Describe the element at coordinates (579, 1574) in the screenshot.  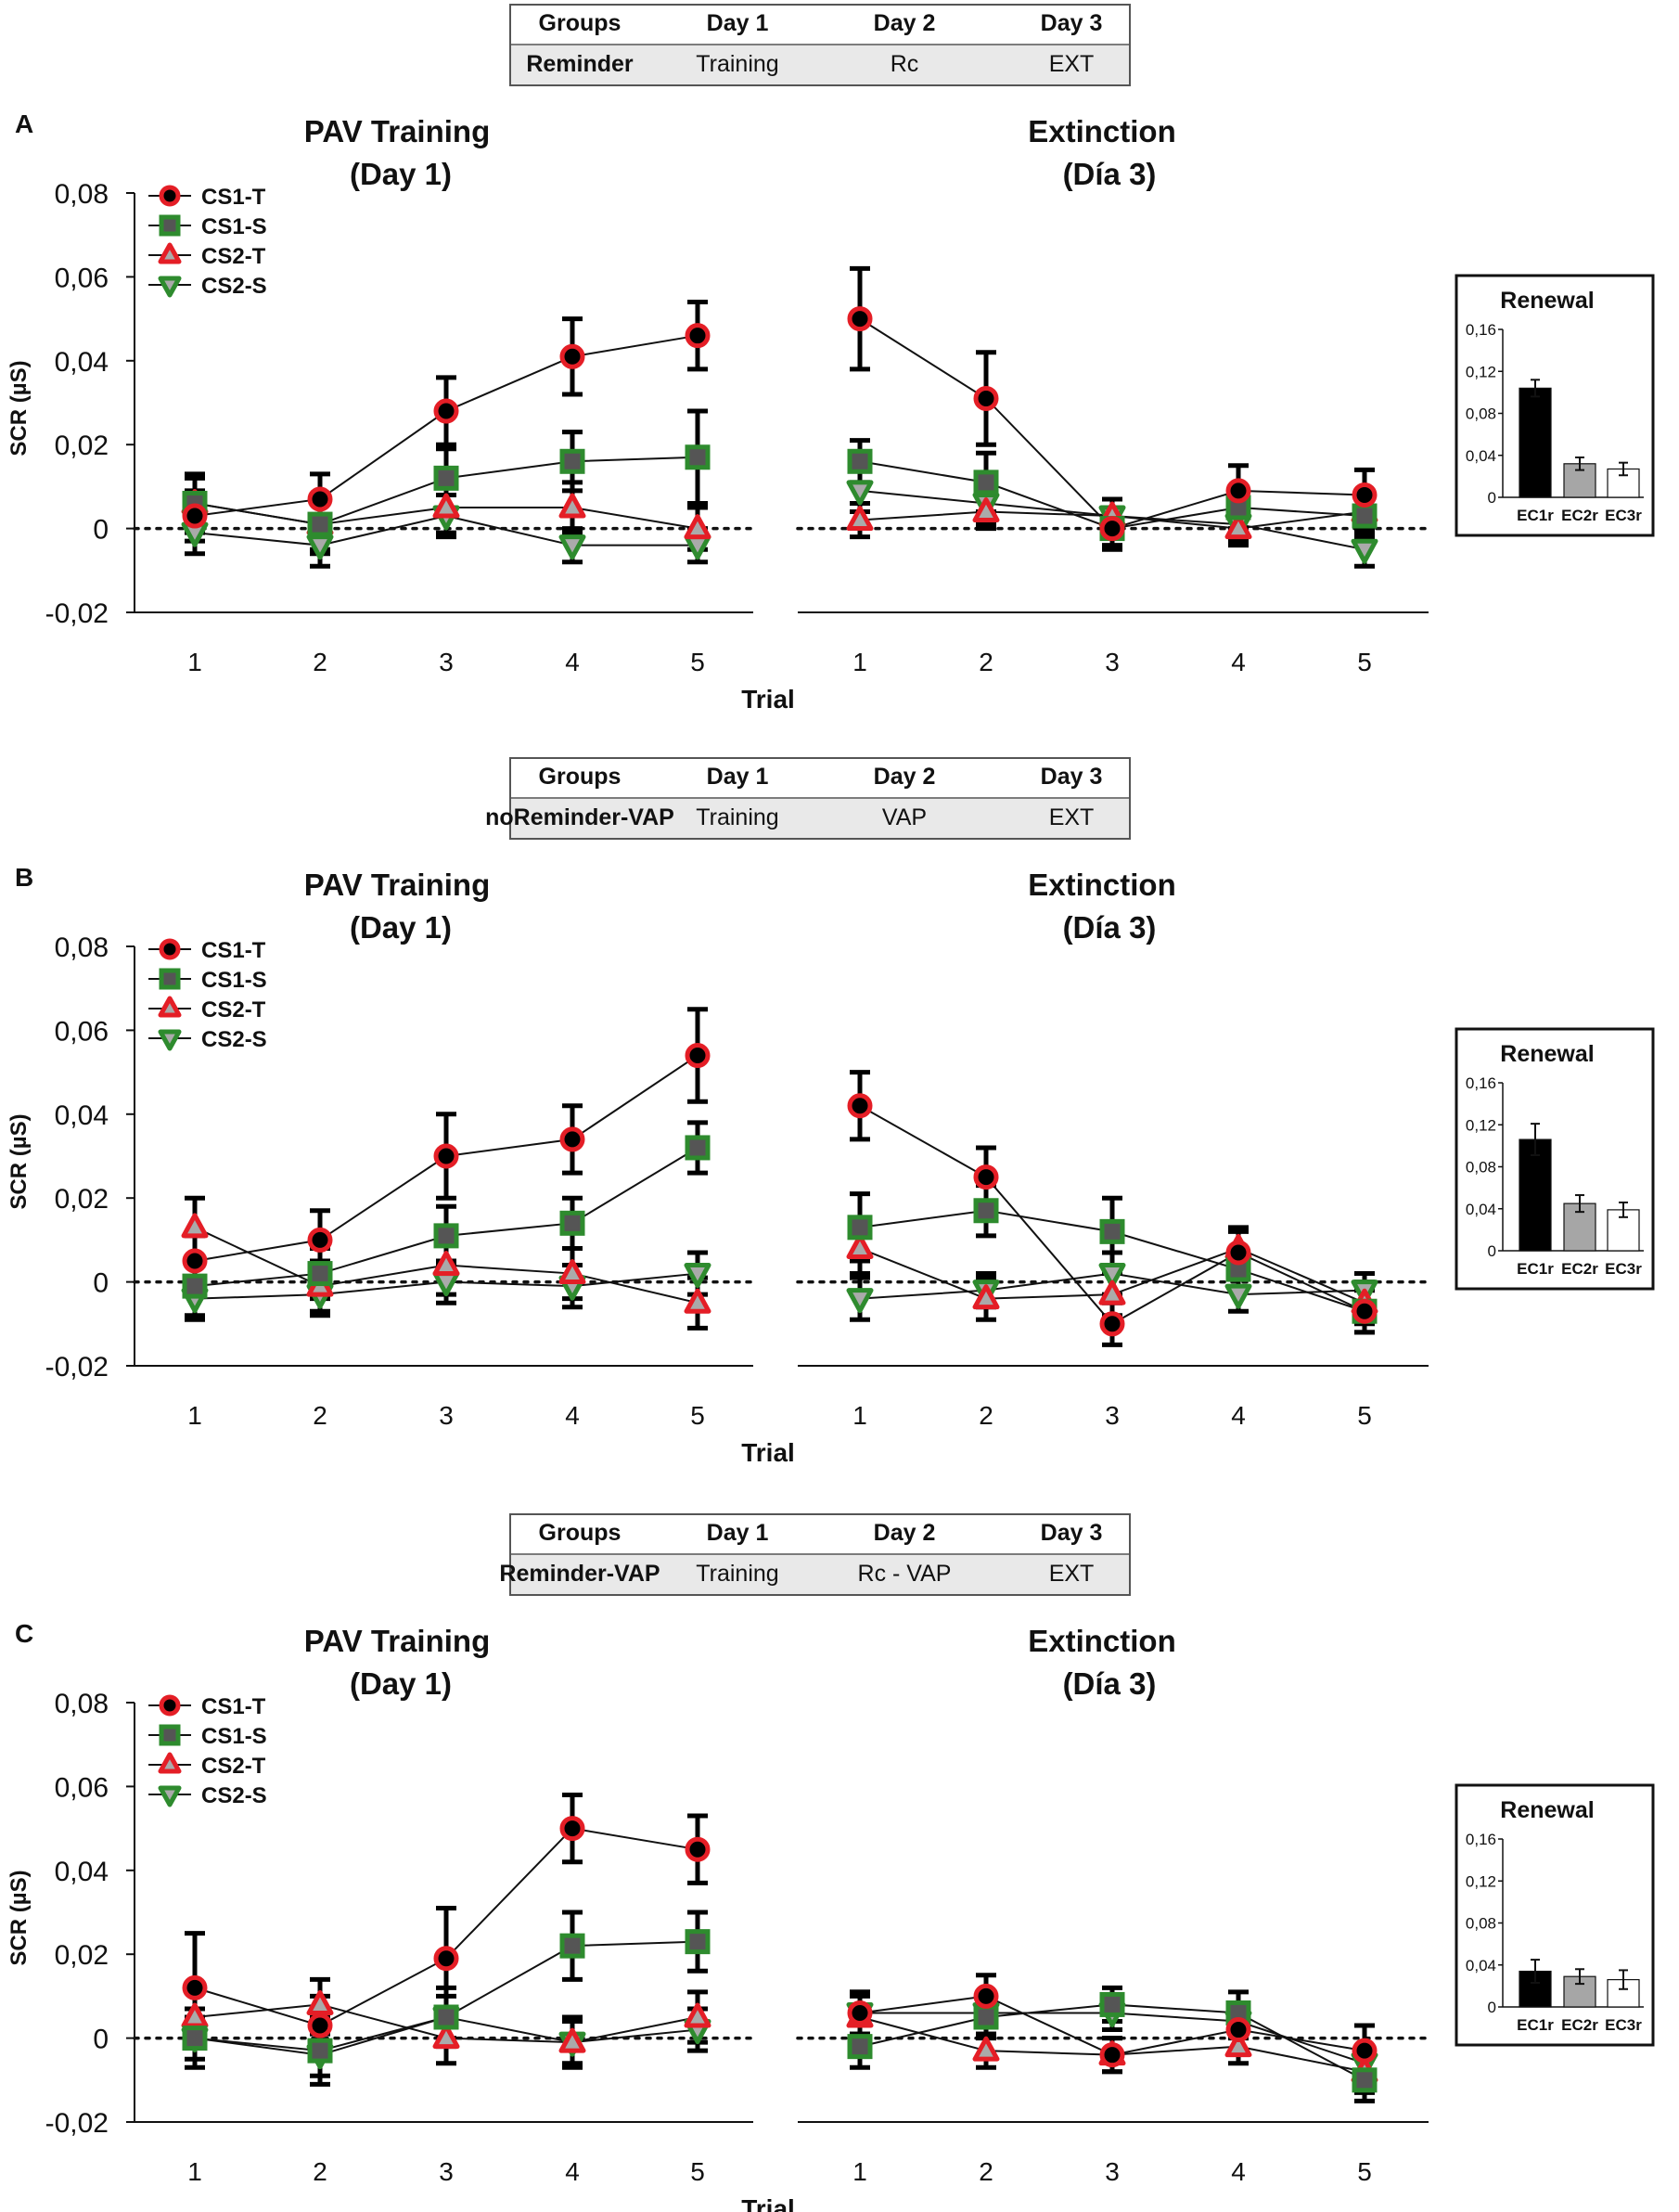
I see `table-cell: Reminder-VAP` at that location.